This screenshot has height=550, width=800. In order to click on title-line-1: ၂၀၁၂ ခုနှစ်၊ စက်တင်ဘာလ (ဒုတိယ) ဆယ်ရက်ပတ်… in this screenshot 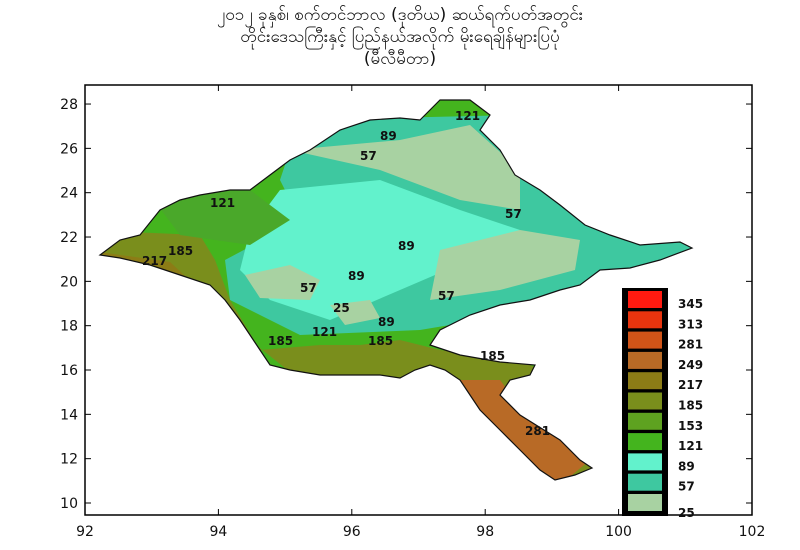, I will do `click(400, 15)`.